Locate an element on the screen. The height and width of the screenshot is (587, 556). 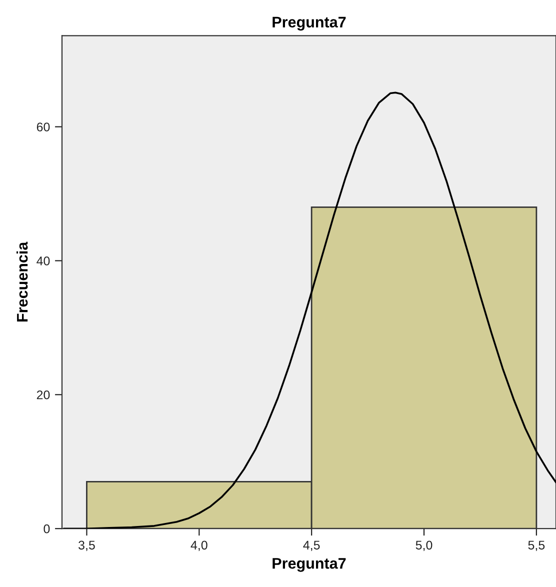
y-tick-label: 40 is located at coordinates (43, 261).